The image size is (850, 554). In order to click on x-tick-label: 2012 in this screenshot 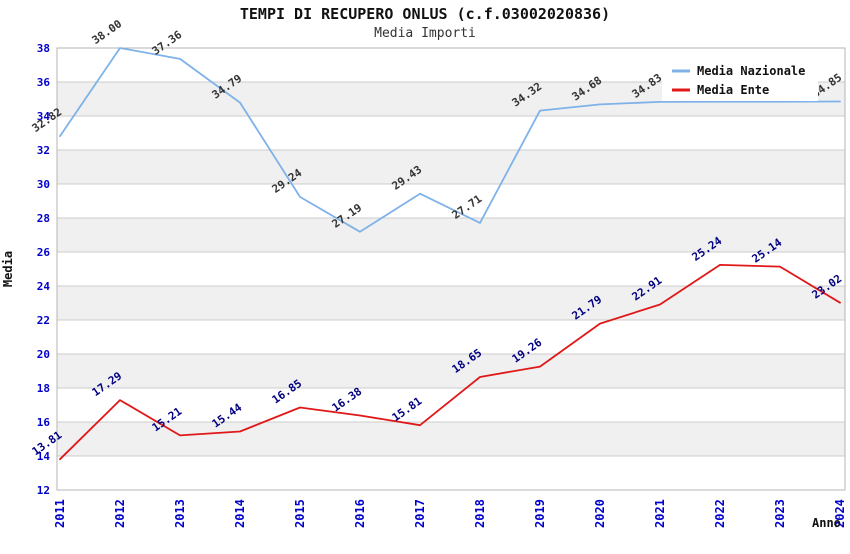, I will do `click(120, 513)`.